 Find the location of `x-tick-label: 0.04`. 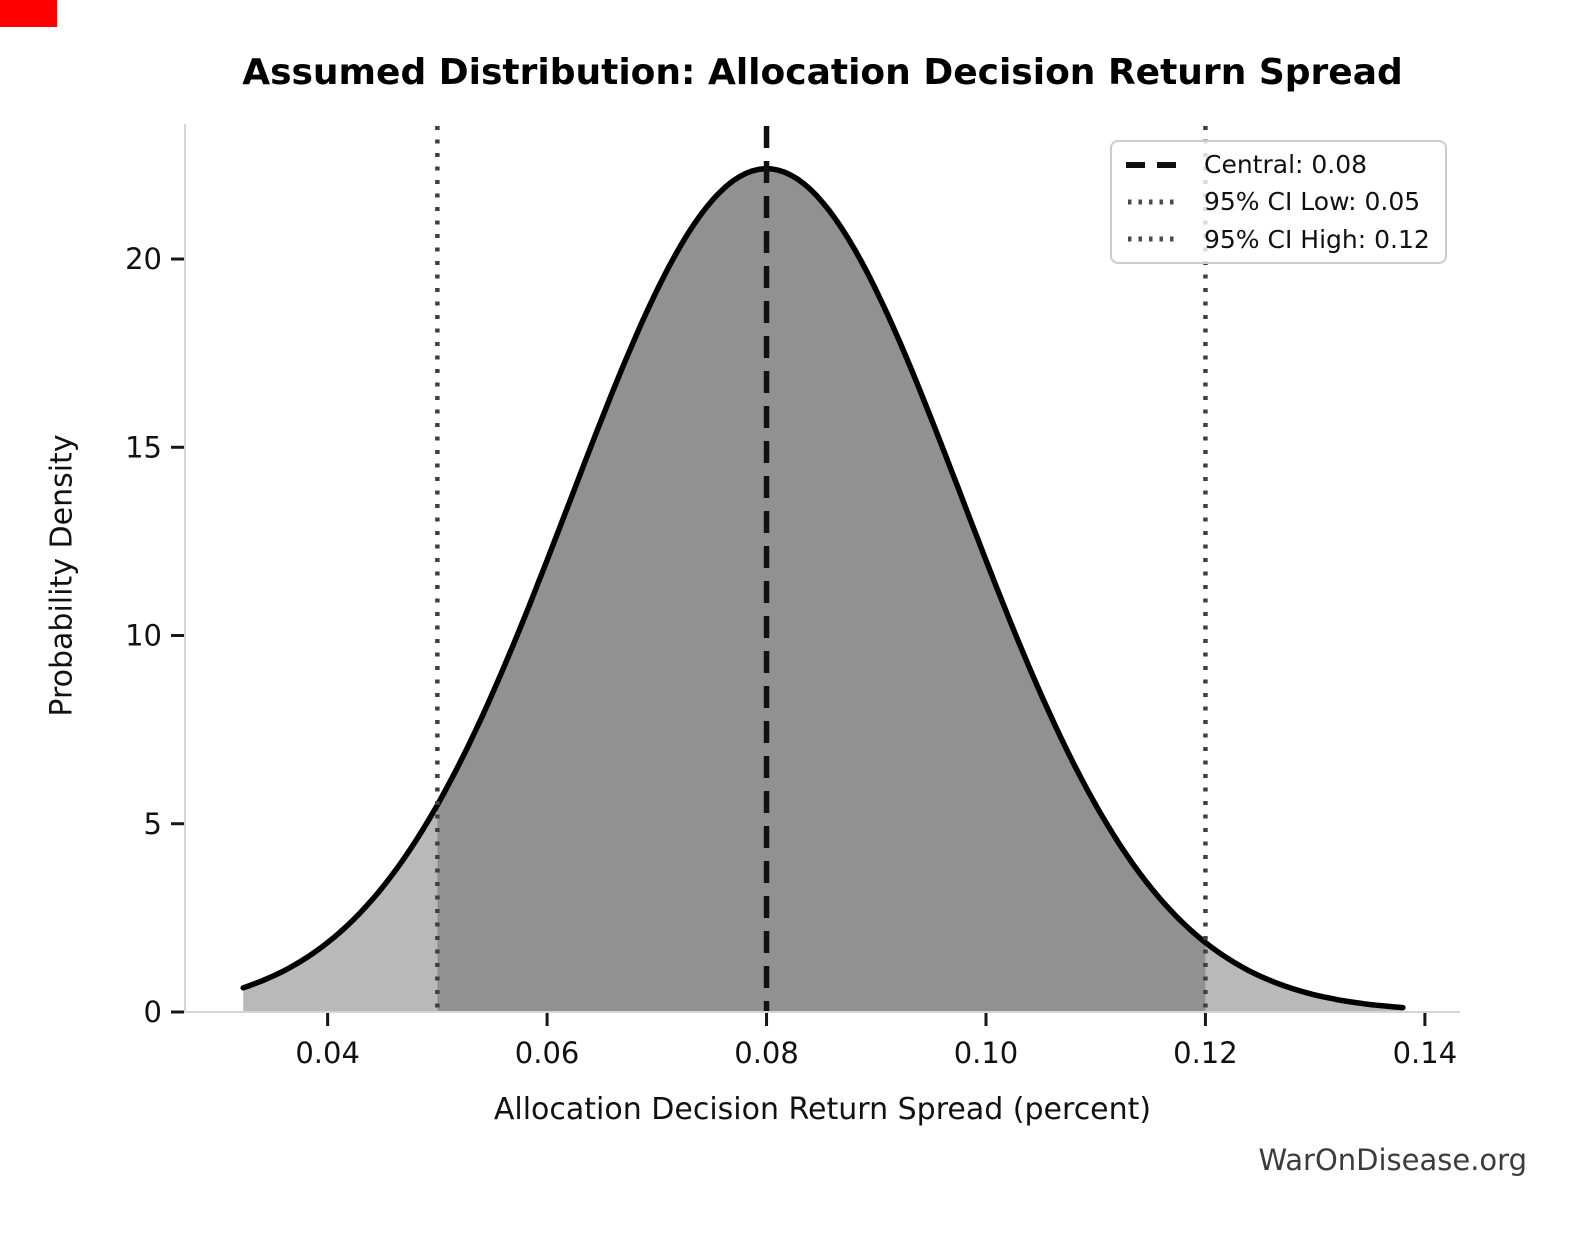

x-tick-label: 0.04 is located at coordinates (327, 1053).